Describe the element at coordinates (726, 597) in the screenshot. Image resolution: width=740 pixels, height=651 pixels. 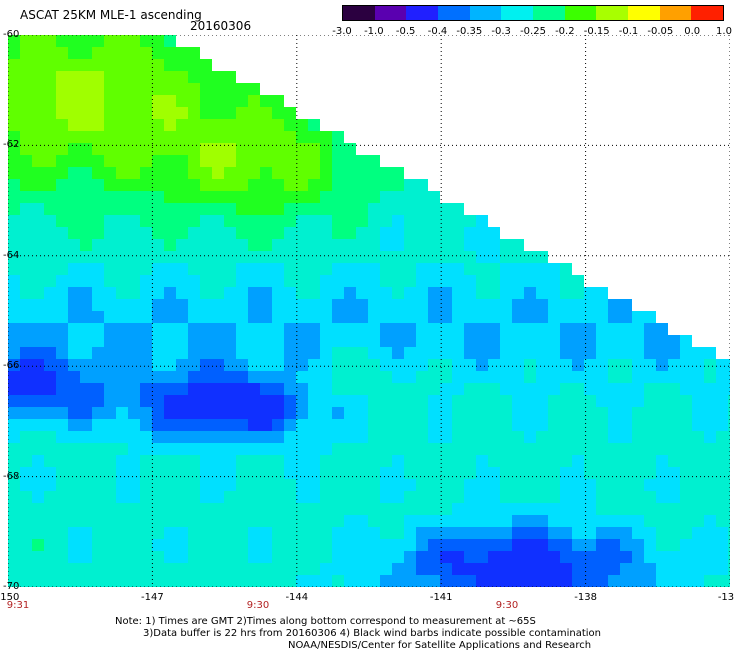
I see `longitude-label: -13` at that location.